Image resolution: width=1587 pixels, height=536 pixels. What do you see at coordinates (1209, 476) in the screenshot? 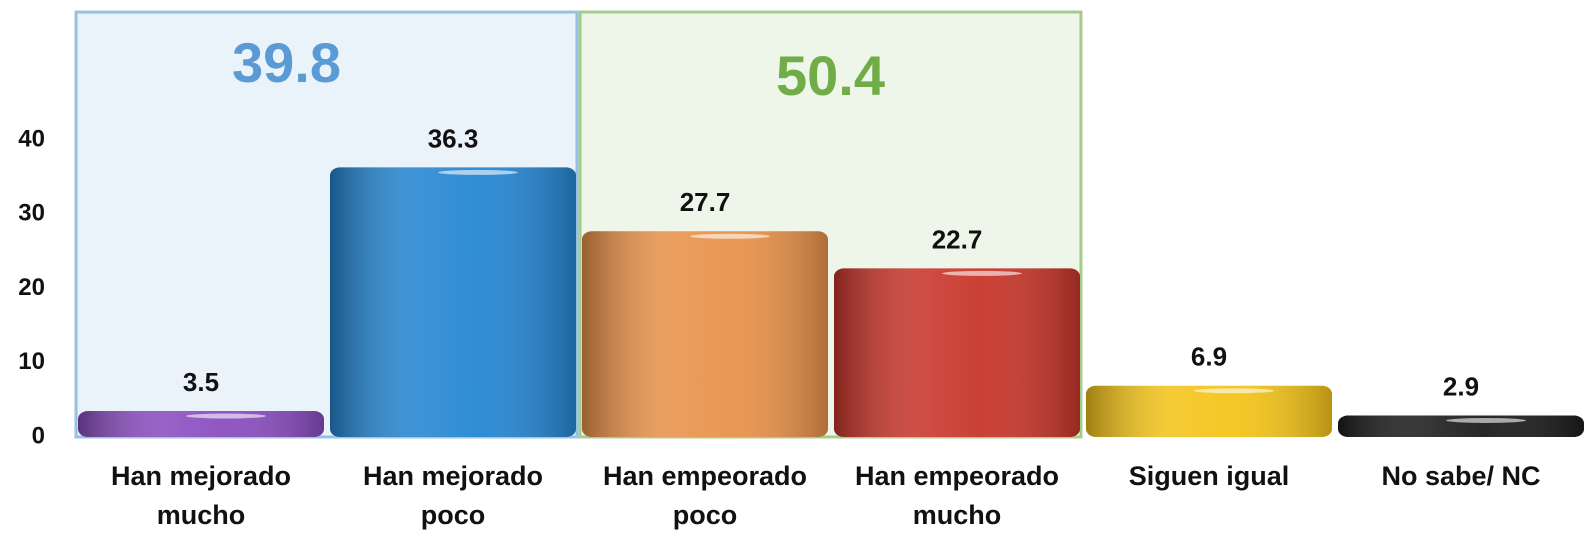
I see `x-tick-label: Siguen igual` at bounding box center [1209, 476].